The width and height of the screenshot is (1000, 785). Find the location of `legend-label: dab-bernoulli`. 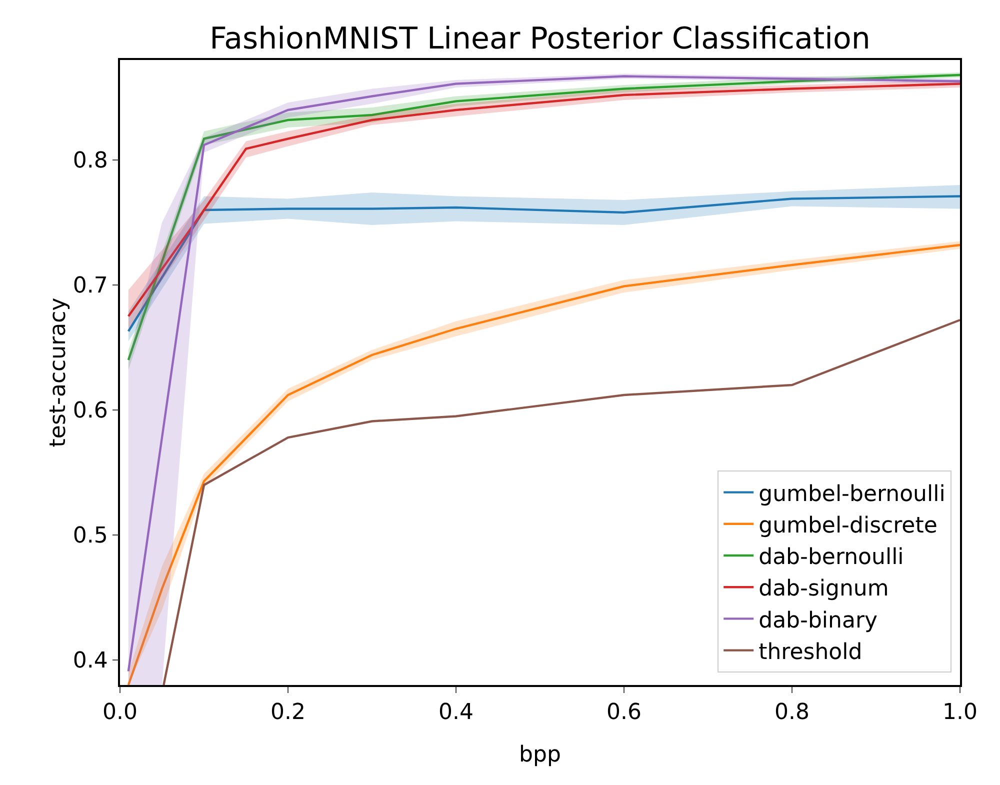

legend-label: dab-bernoulli is located at coordinates (831, 557).